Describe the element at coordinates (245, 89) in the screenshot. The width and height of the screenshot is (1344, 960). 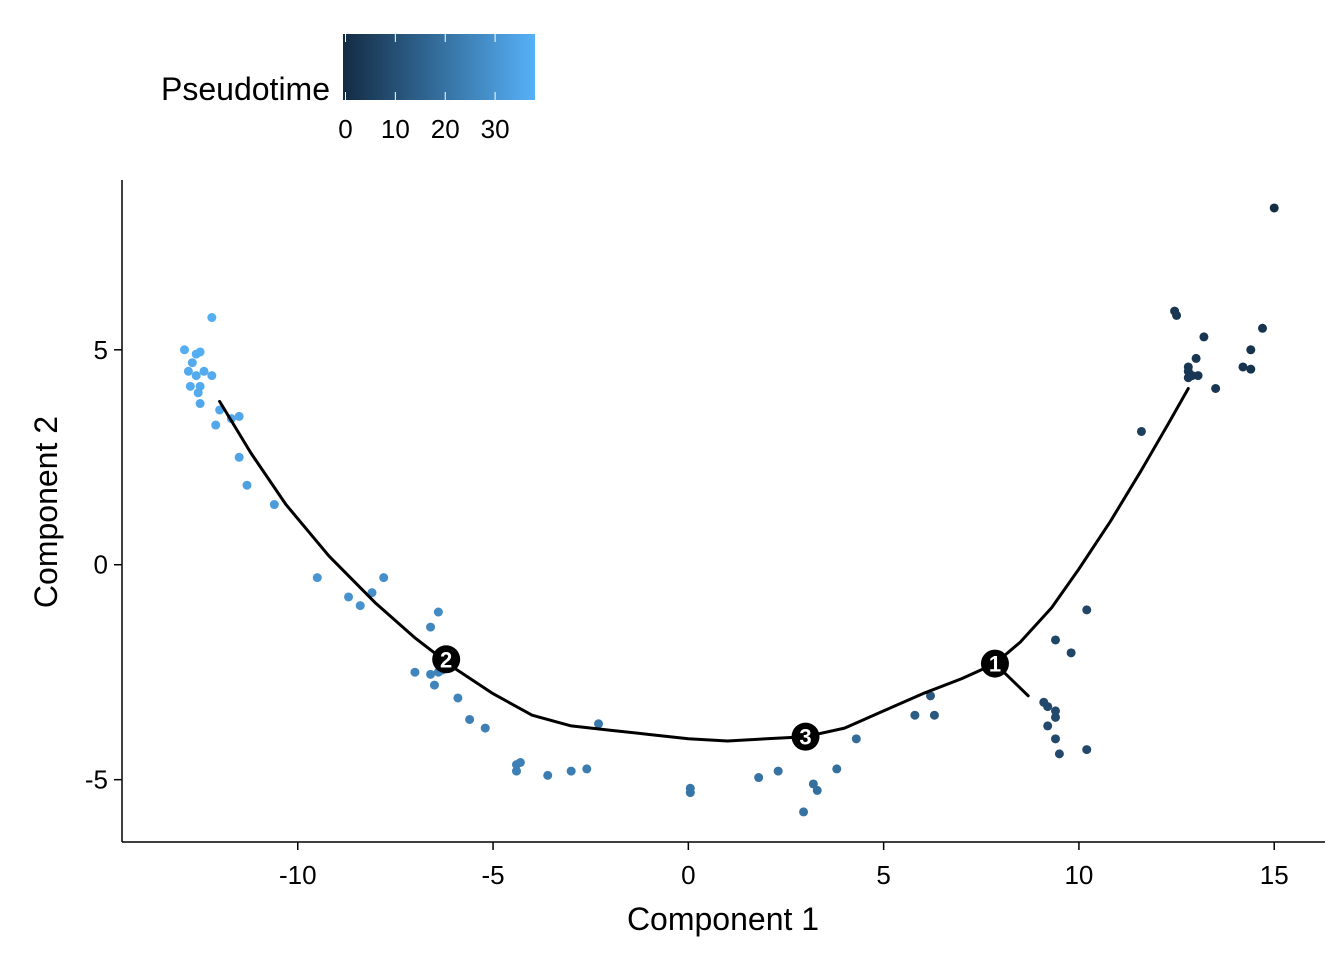
I see `legend-title: Pseudotime` at that location.